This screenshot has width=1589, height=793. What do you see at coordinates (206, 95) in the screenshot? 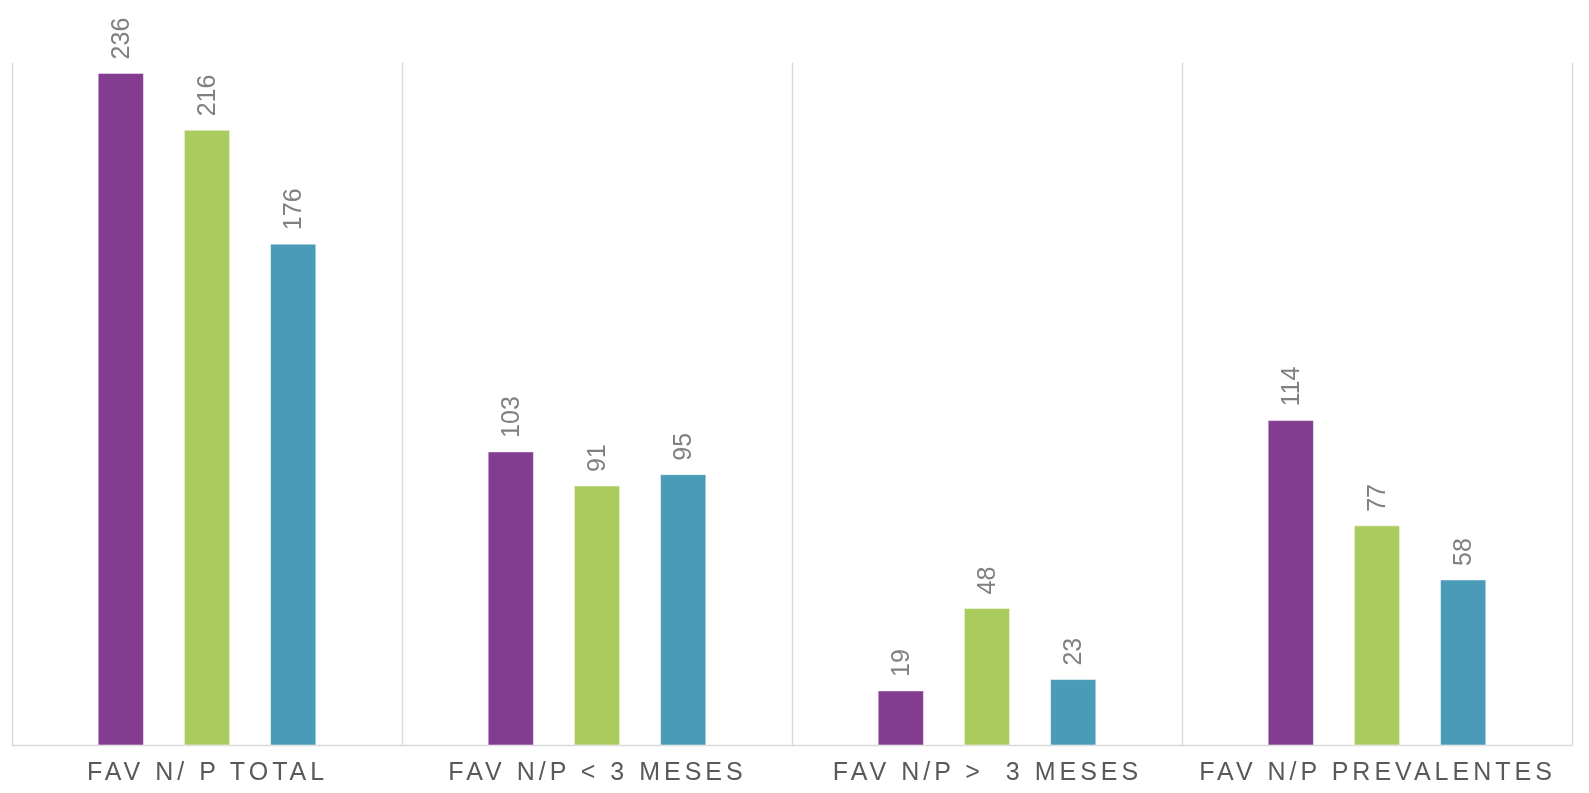
I see `data-label: 216` at bounding box center [206, 95].